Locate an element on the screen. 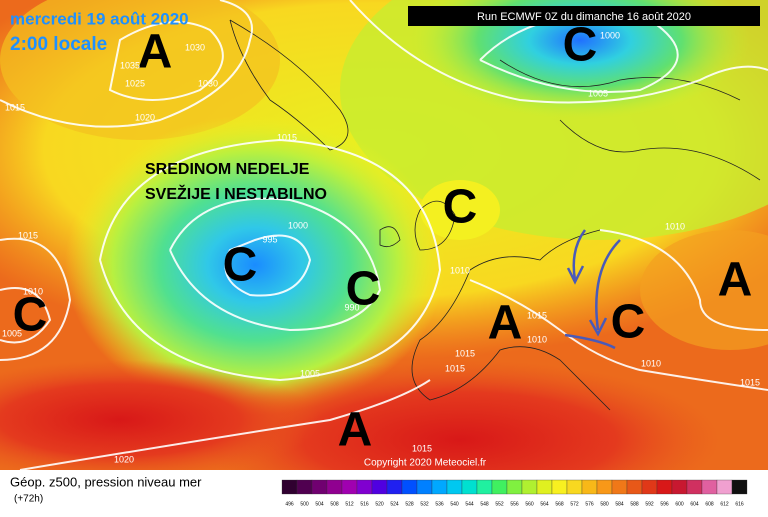  legend-label: 588 is located at coordinates (634, 504).